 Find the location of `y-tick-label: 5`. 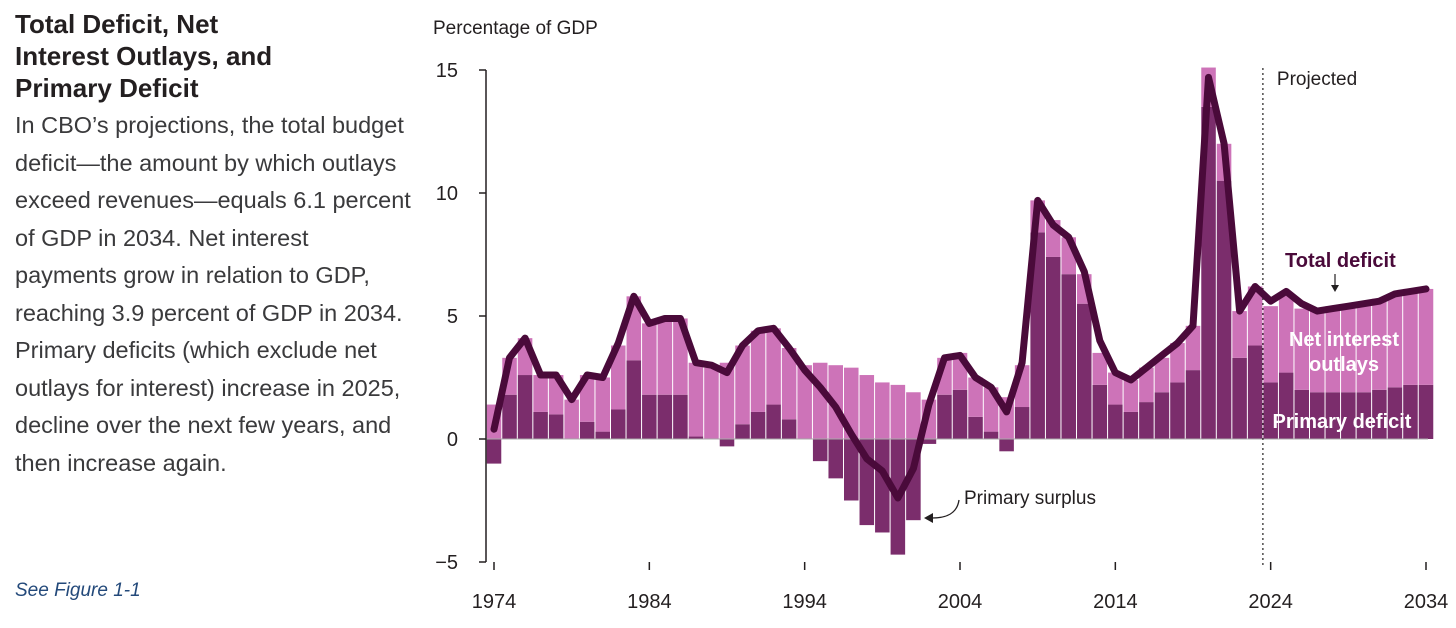

y-tick-label: 5 is located at coordinates (452, 317).